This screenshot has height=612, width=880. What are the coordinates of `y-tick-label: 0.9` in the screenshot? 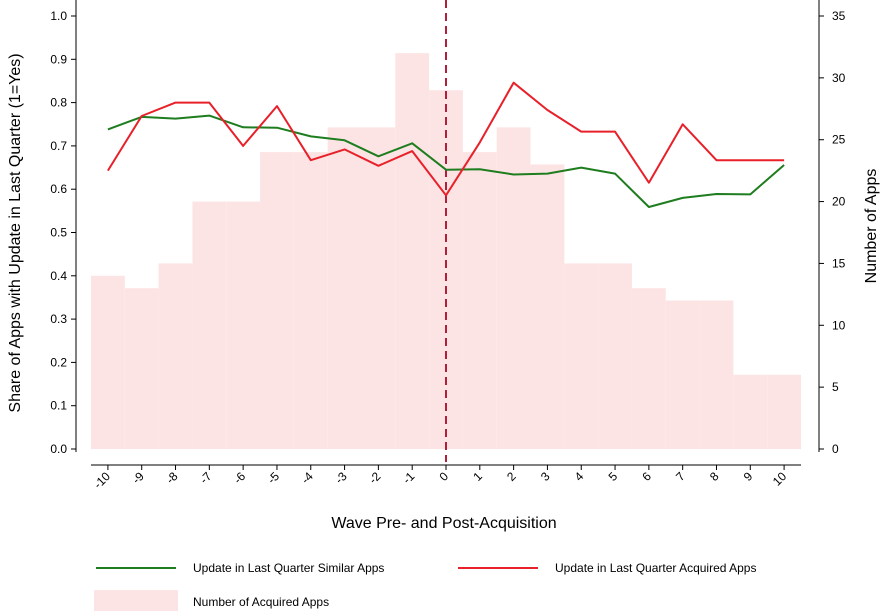 It's located at (58, 59).